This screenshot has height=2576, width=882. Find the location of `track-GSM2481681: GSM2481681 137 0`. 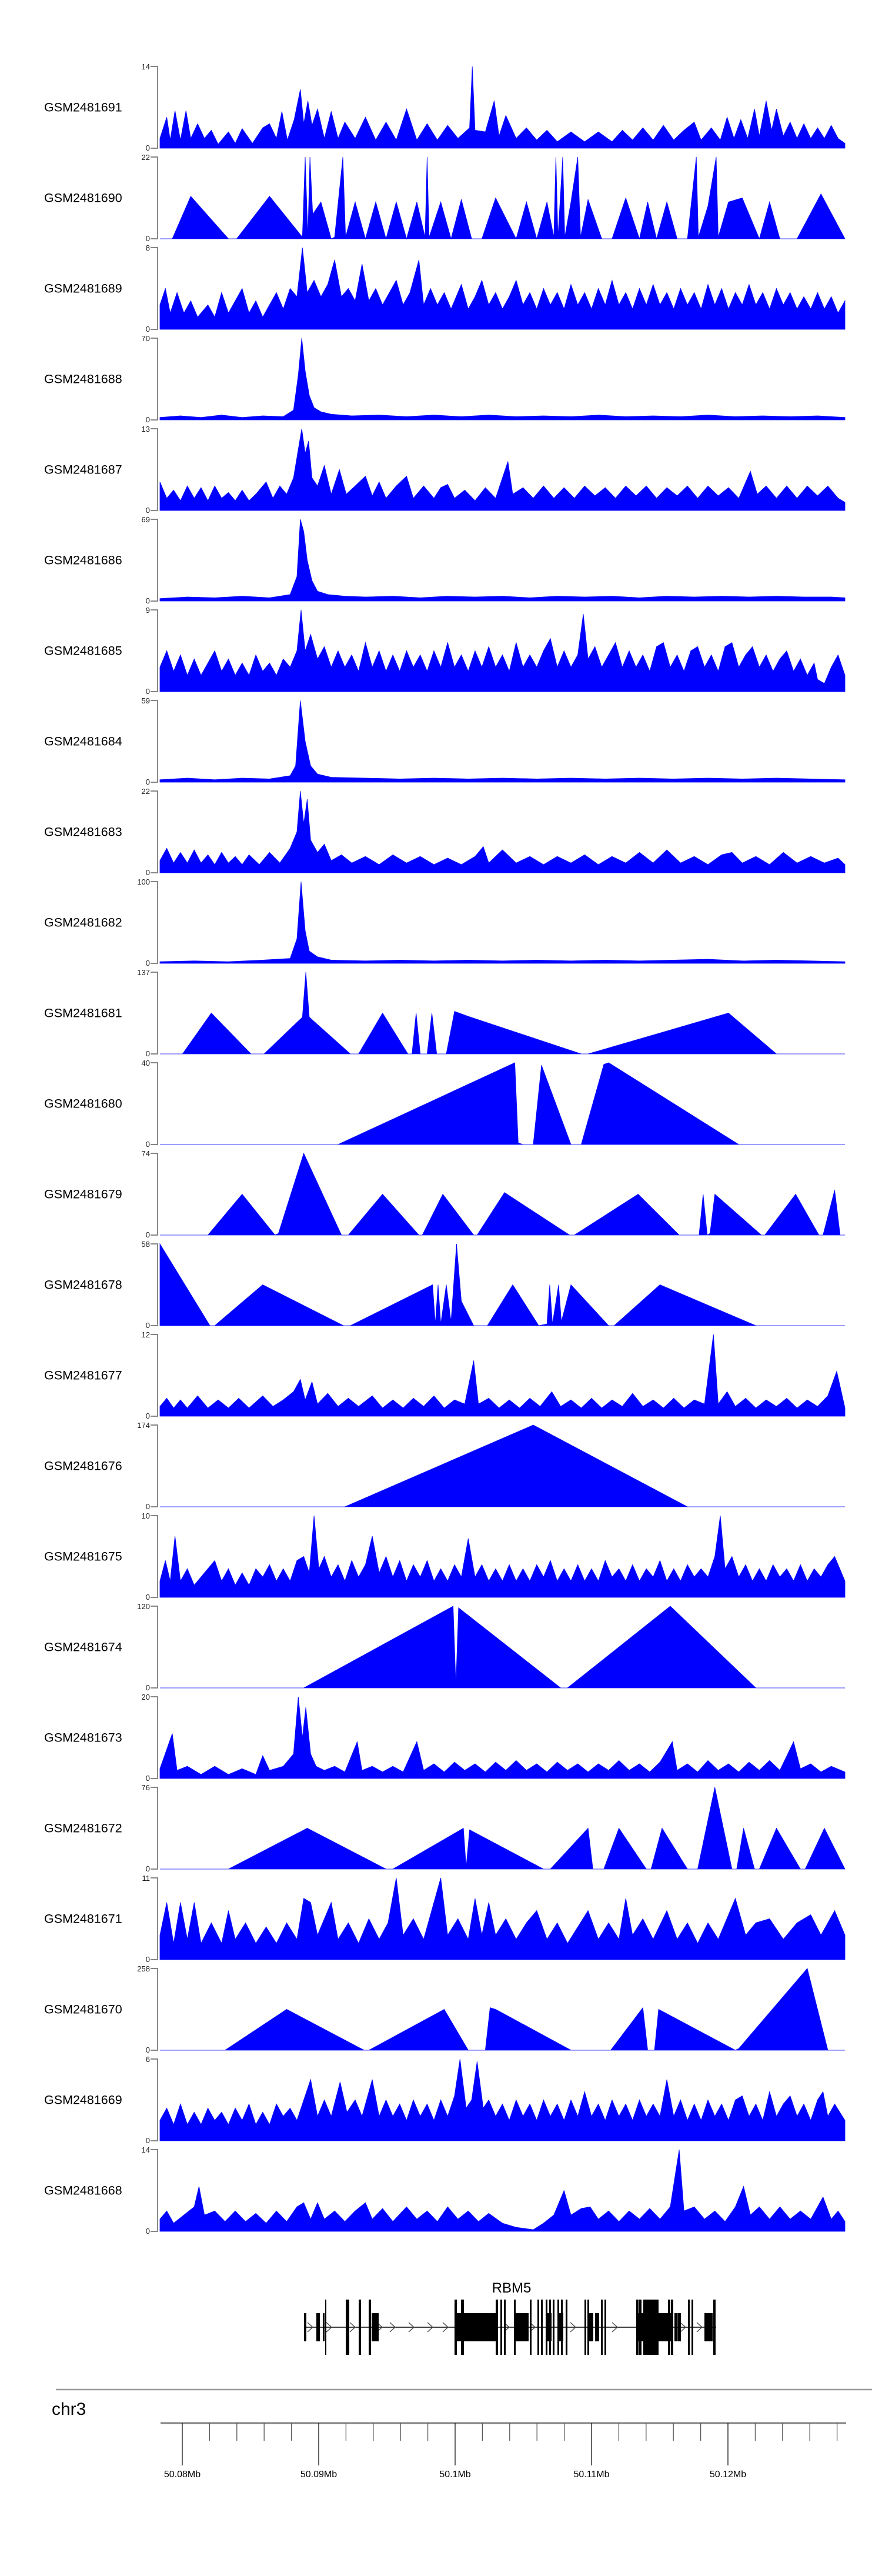

track-GSM2481681: GSM2481681 137 0 is located at coordinates (444, 1013).